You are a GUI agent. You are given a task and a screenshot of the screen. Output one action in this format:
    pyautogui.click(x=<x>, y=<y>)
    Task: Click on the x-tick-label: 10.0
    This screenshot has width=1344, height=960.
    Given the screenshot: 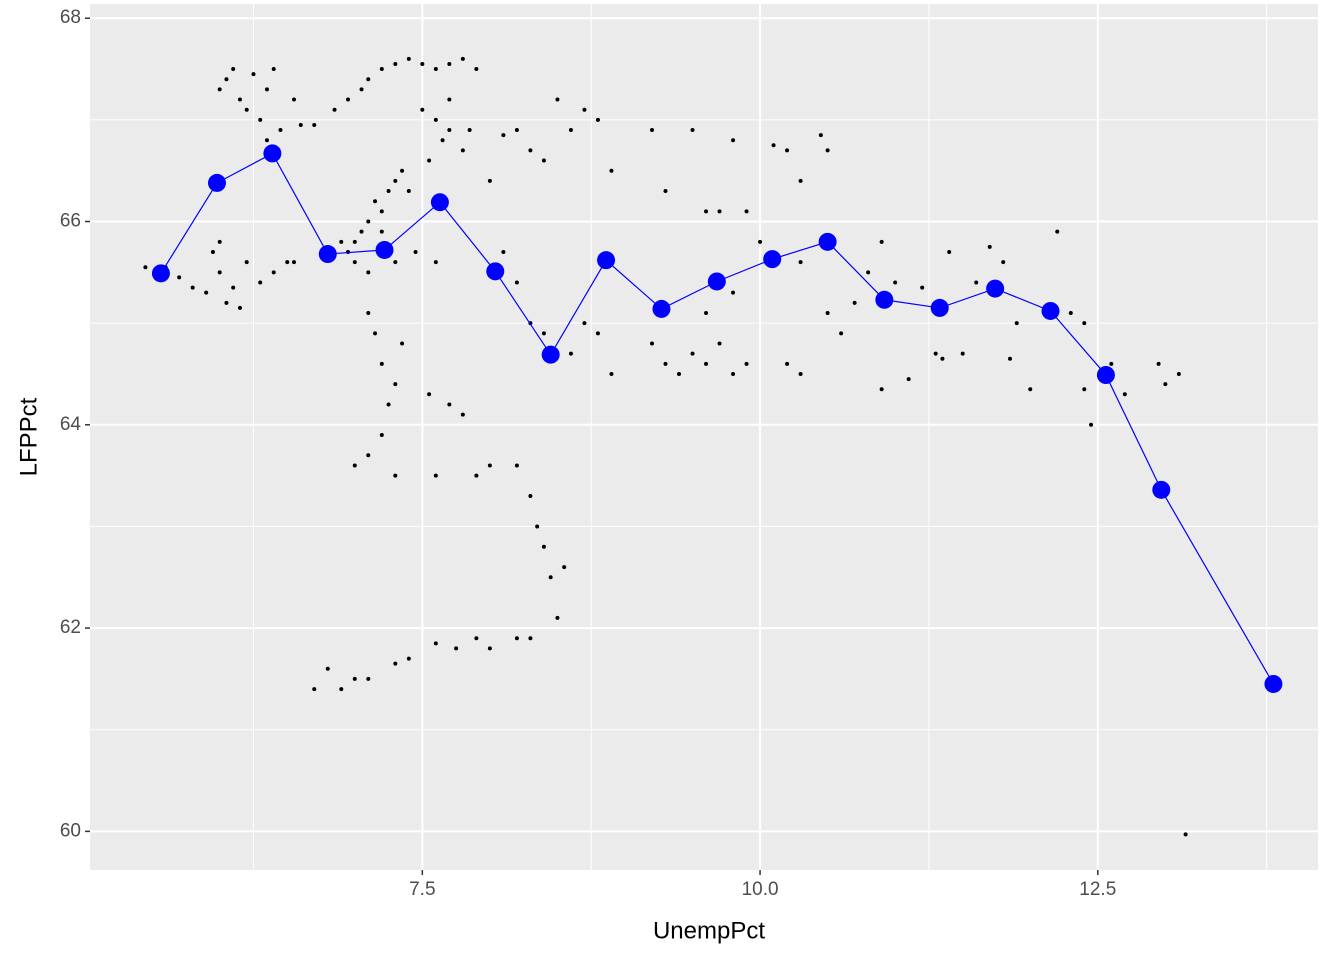 What is the action you would take?
    pyautogui.click(x=760, y=889)
    